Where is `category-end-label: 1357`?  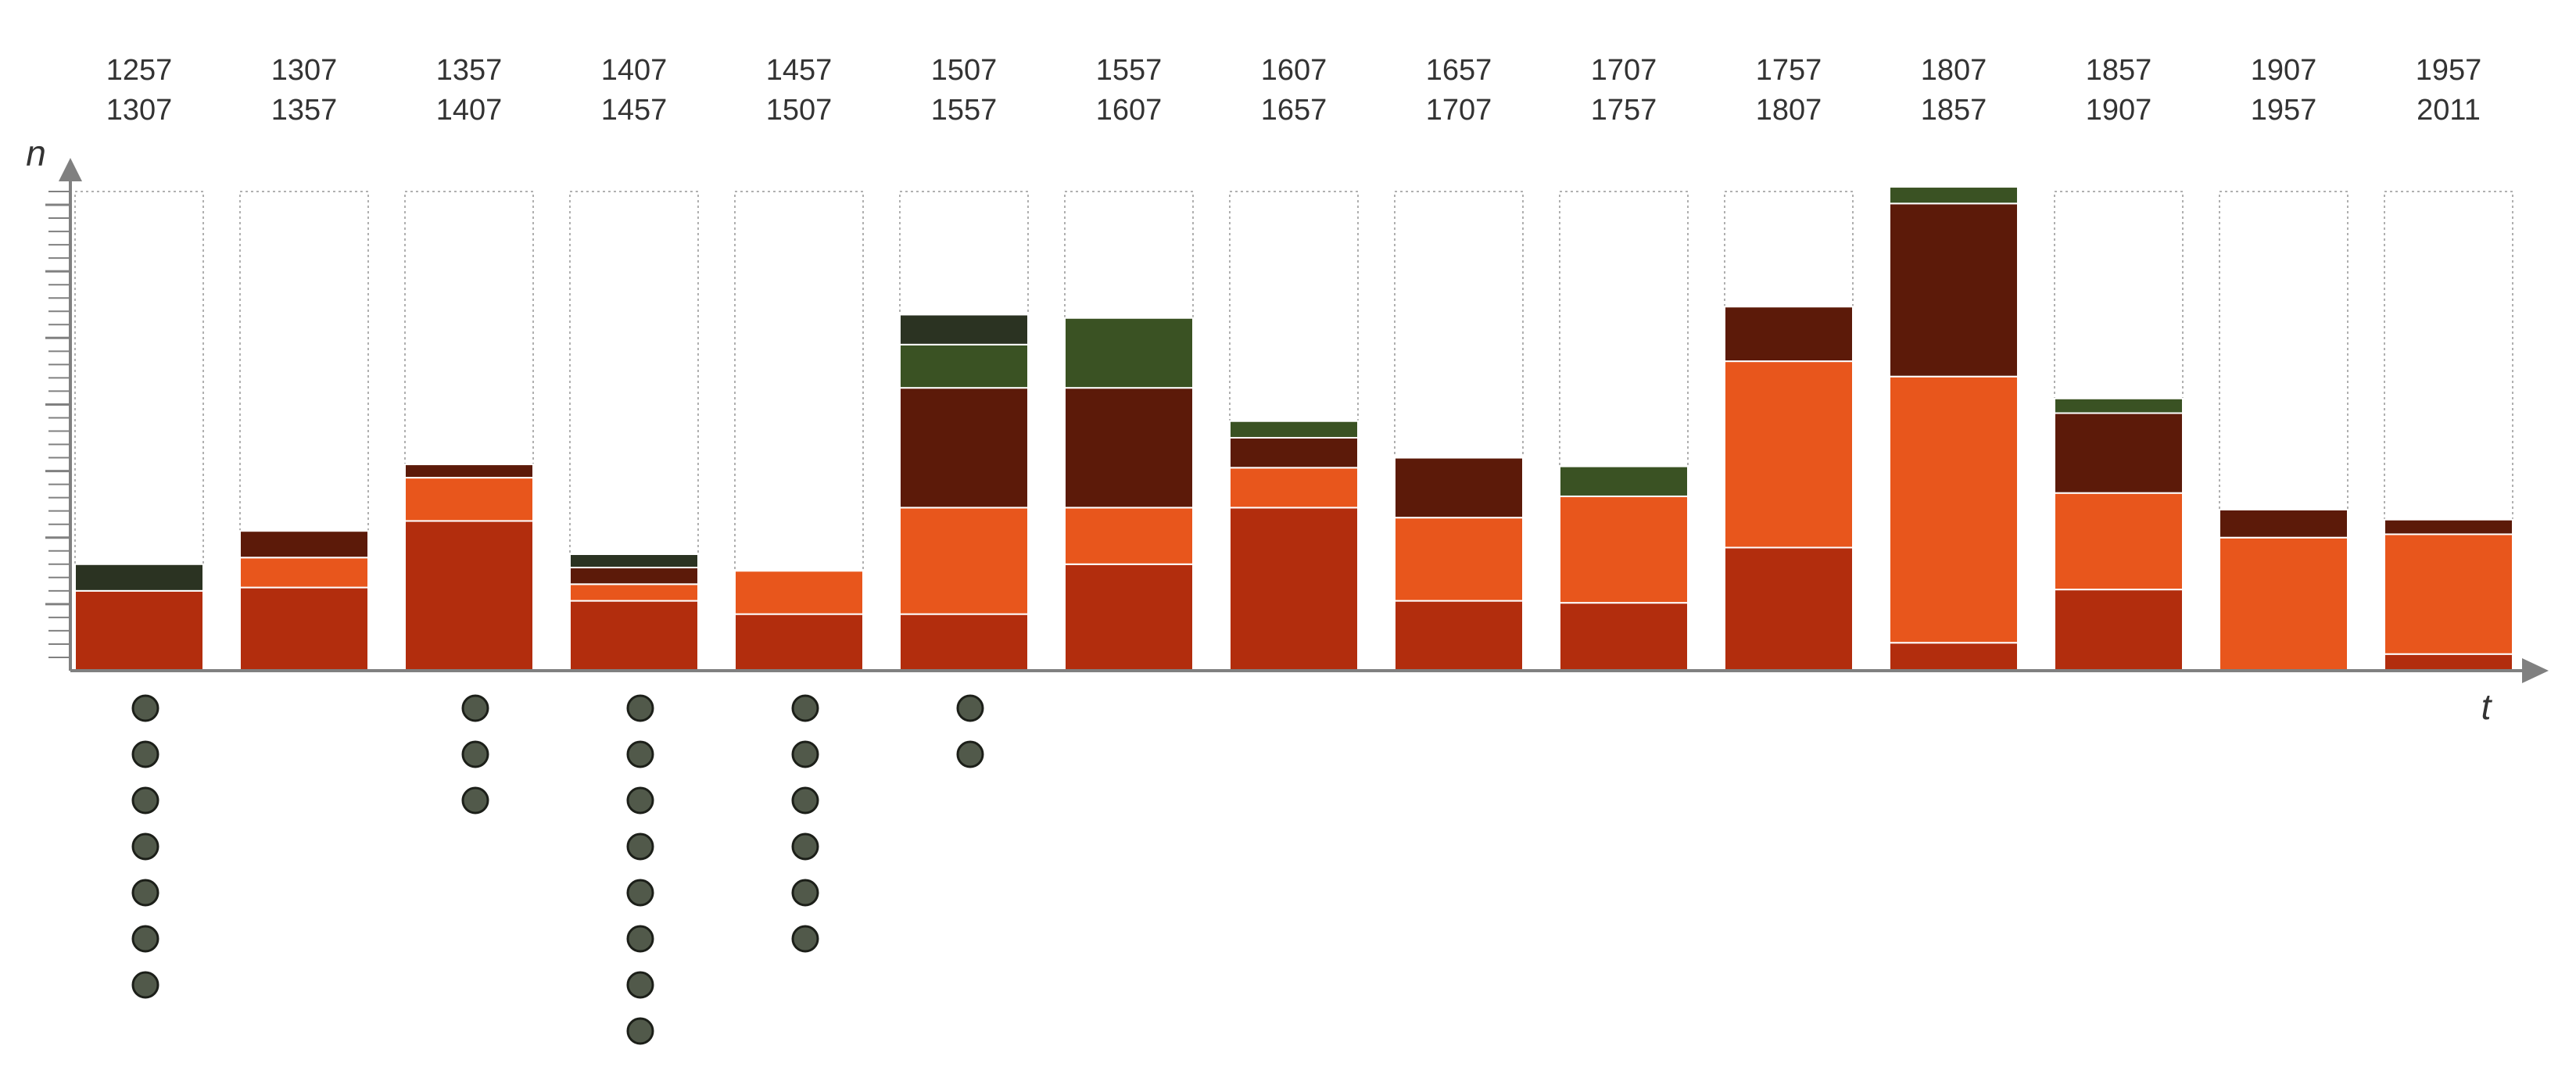
category-end-label: 1357 is located at coordinates (304, 111).